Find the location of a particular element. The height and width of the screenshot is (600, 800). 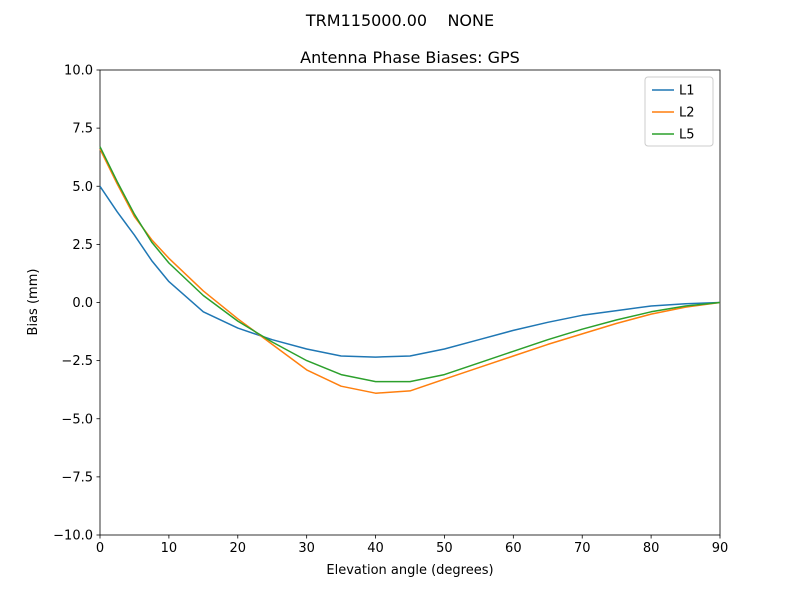

x-axis-tick-label: 80 is located at coordinates (651, 548).